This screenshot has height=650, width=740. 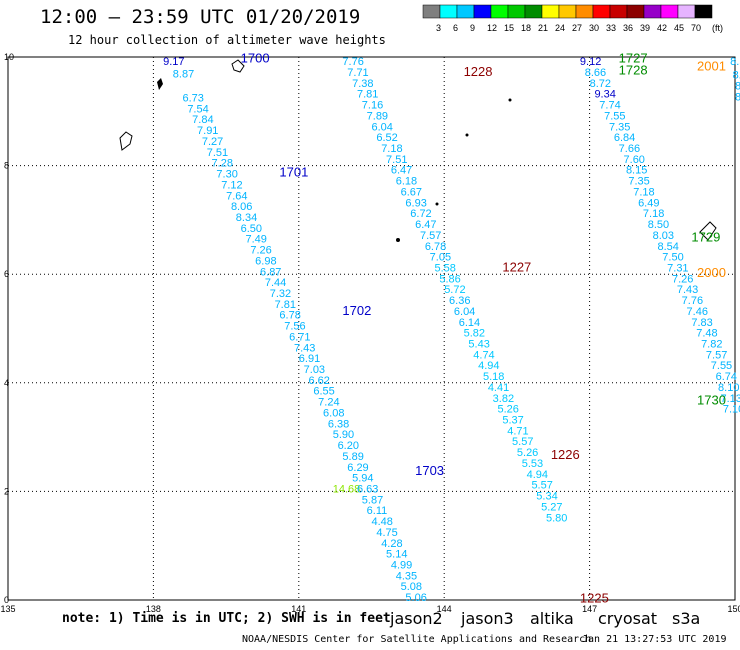 I want to click on wave-height-value: 6.55, so click(x=323, y=392).